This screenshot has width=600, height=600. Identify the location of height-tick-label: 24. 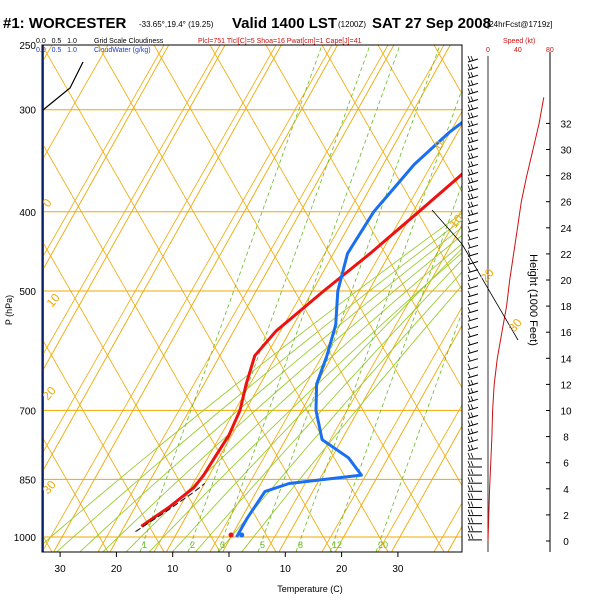
(566, 229).